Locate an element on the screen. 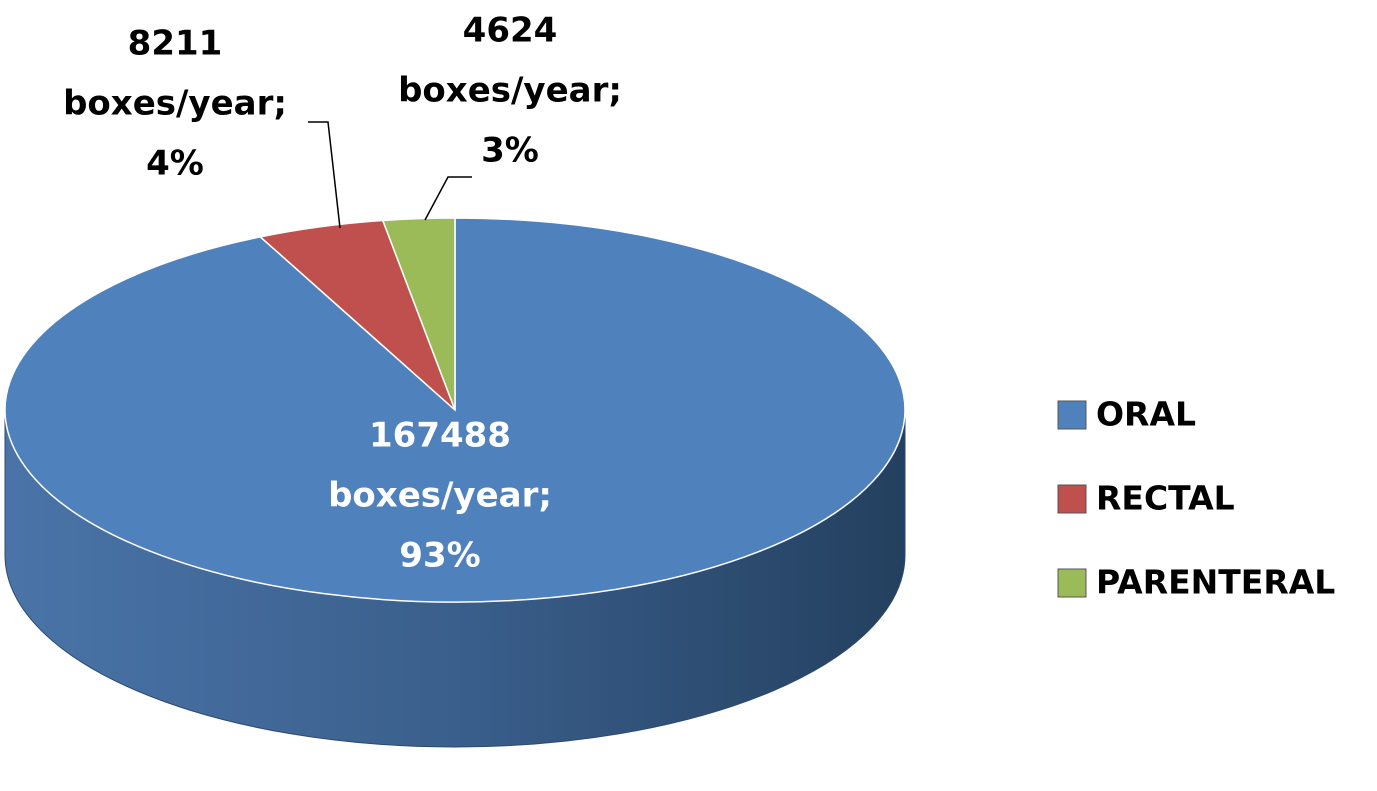 The width and height of the screenshot is (1377, 791). data-label: 8211 is located at coordinates (175, 44).